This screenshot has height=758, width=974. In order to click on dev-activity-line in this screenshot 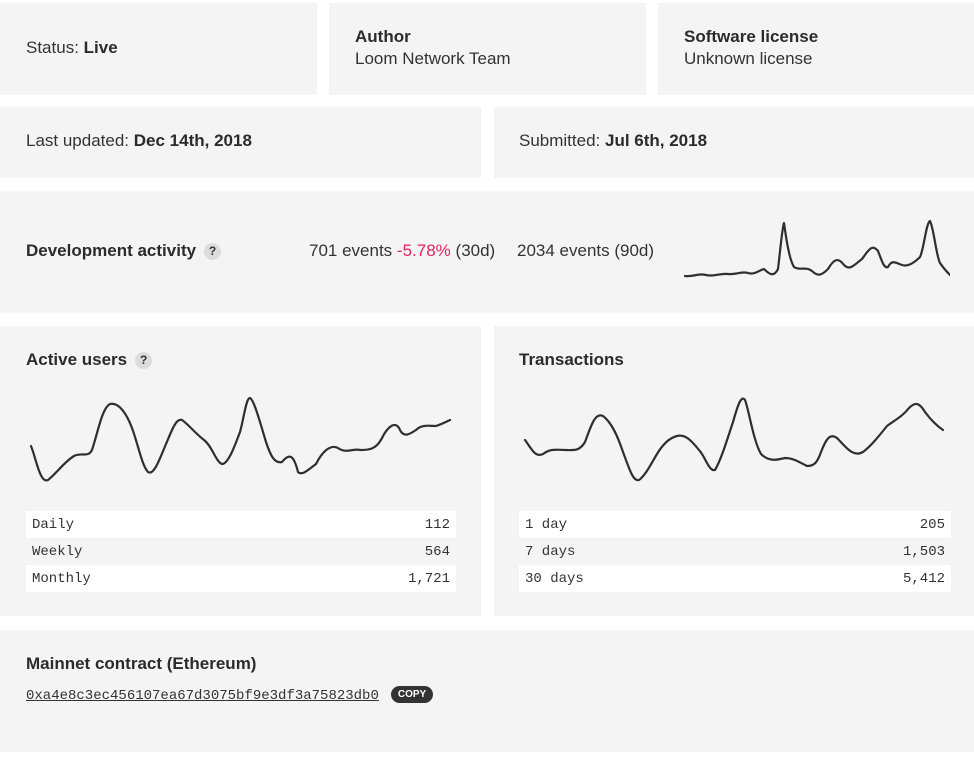, I will do `click(817, 248)`.